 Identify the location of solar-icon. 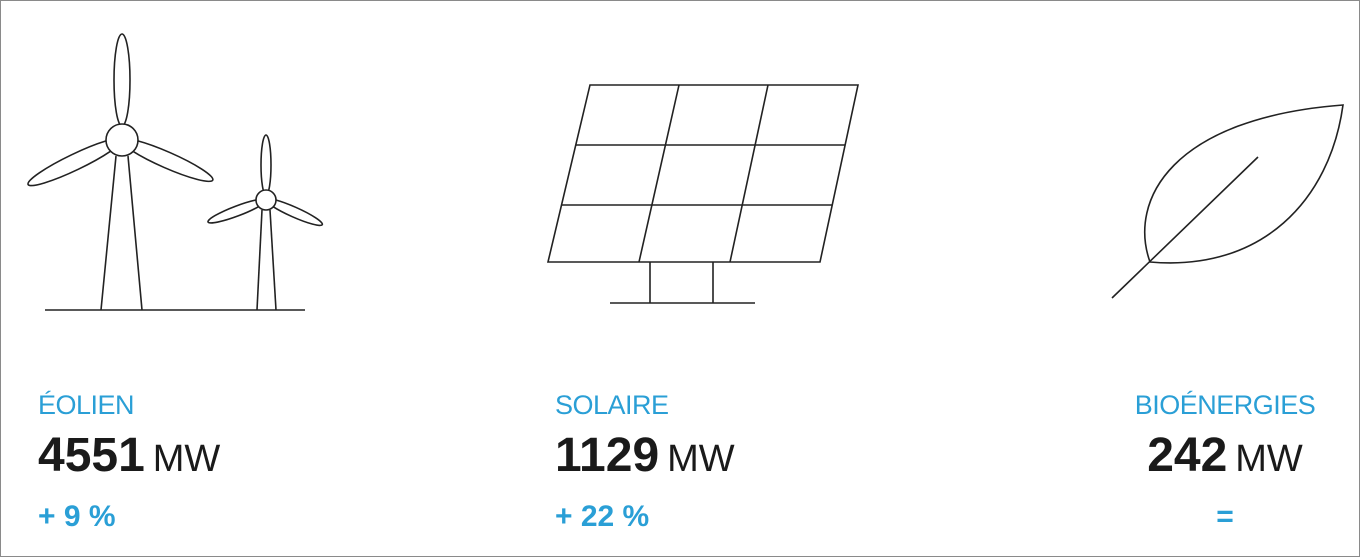
(702, 194).